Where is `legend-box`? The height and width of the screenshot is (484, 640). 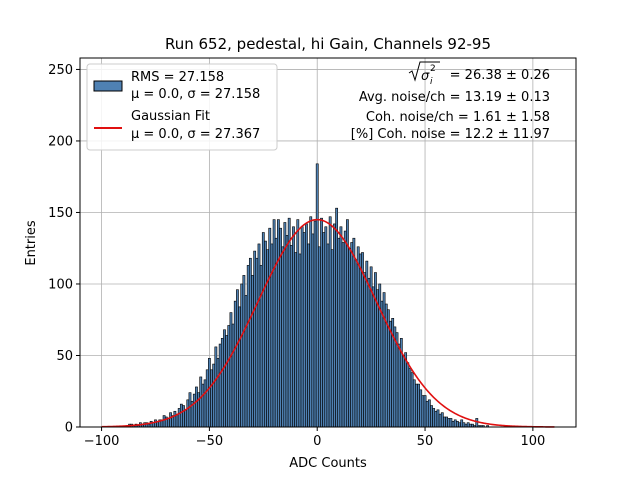 legend-box is located at coordinates (182, 107).